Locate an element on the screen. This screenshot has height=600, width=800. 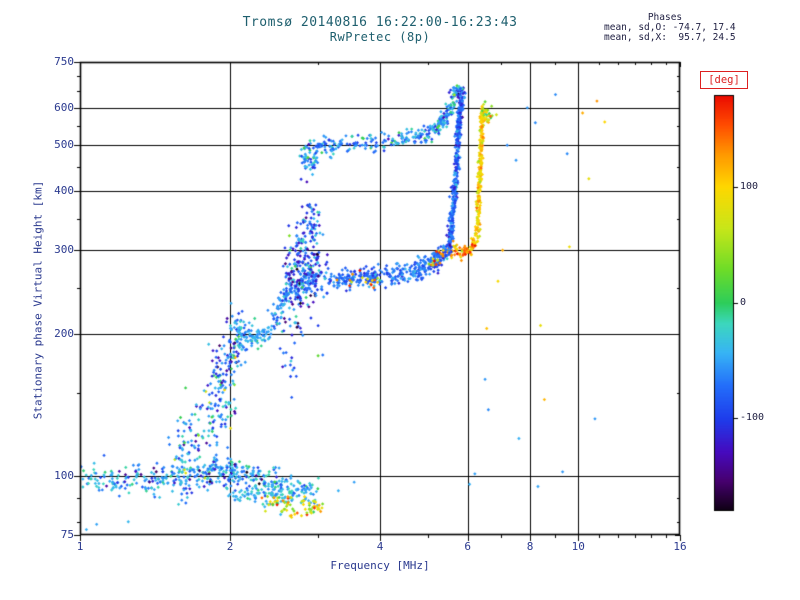
x-tick-label: 16 is located at coordinates (680, 546).